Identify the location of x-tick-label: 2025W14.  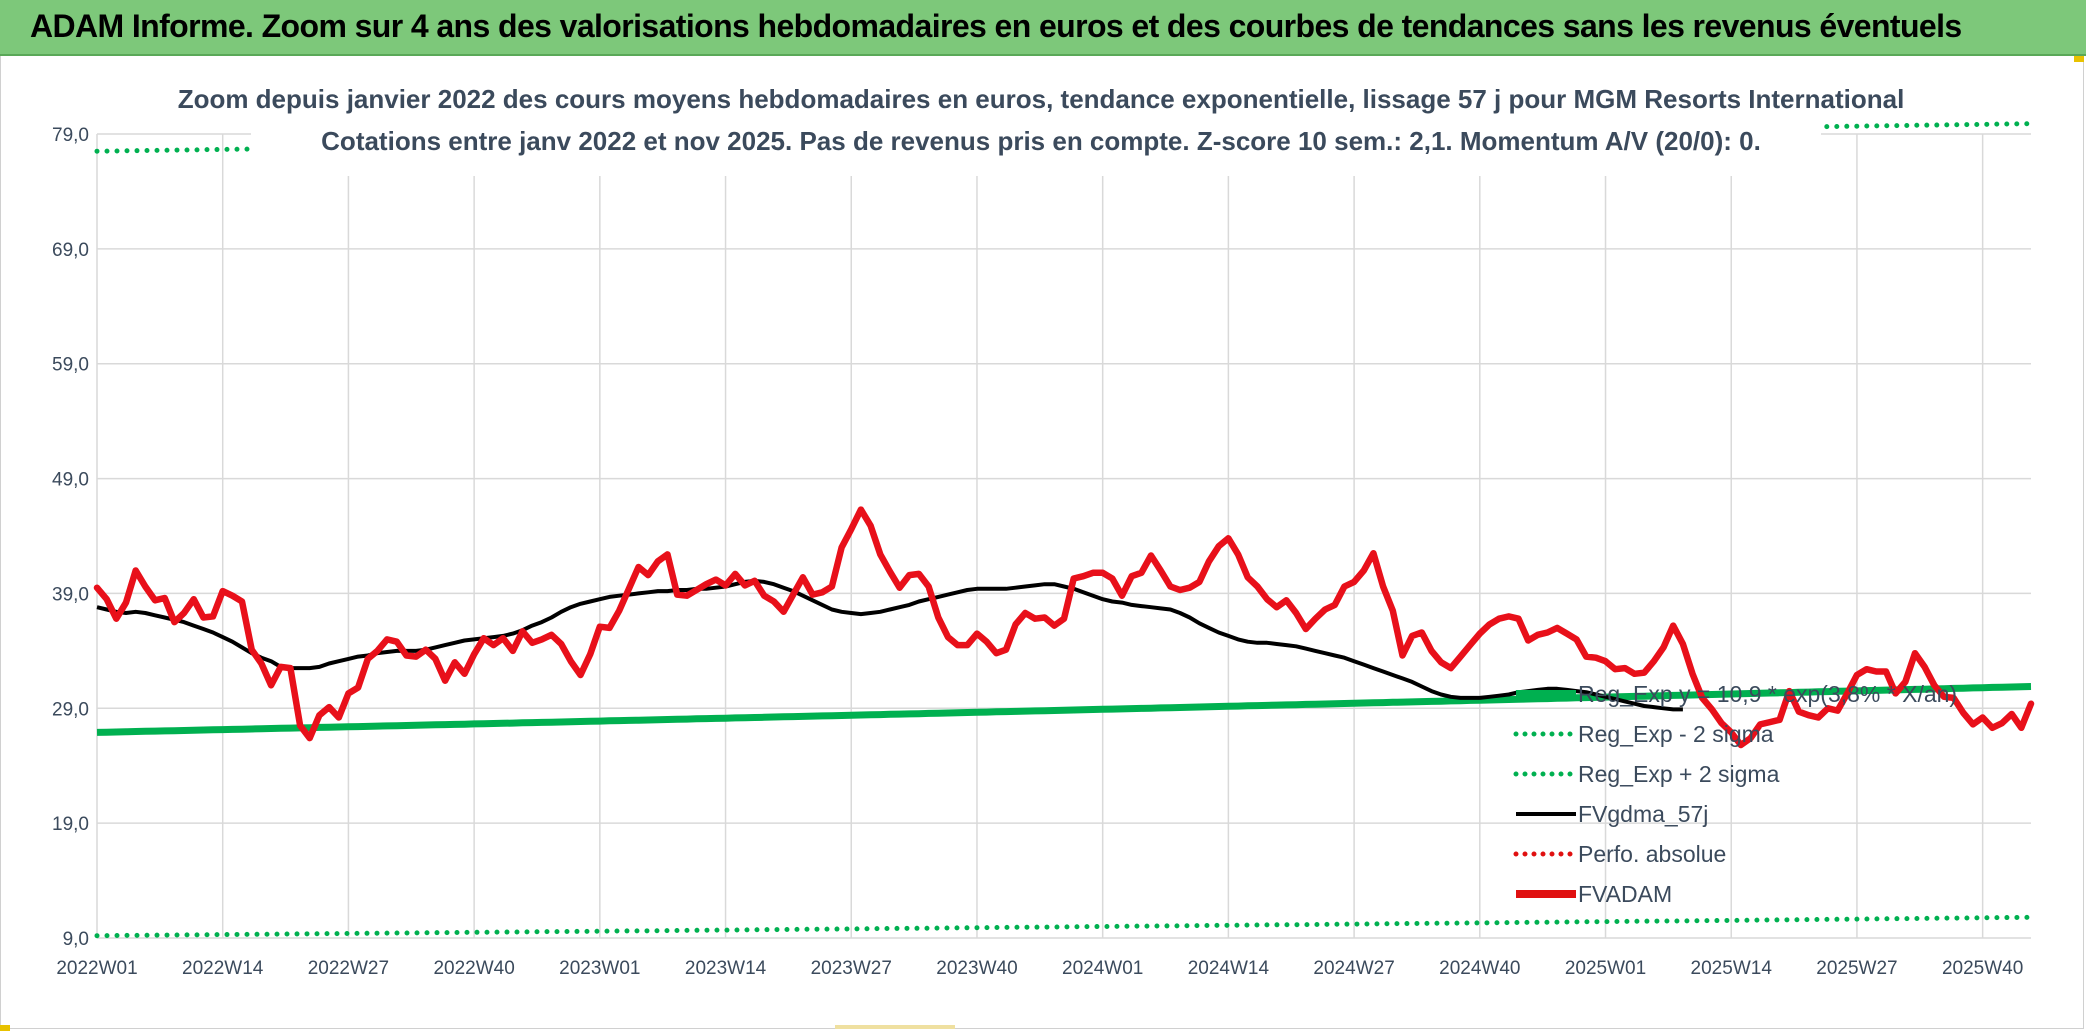
(1732, 968).